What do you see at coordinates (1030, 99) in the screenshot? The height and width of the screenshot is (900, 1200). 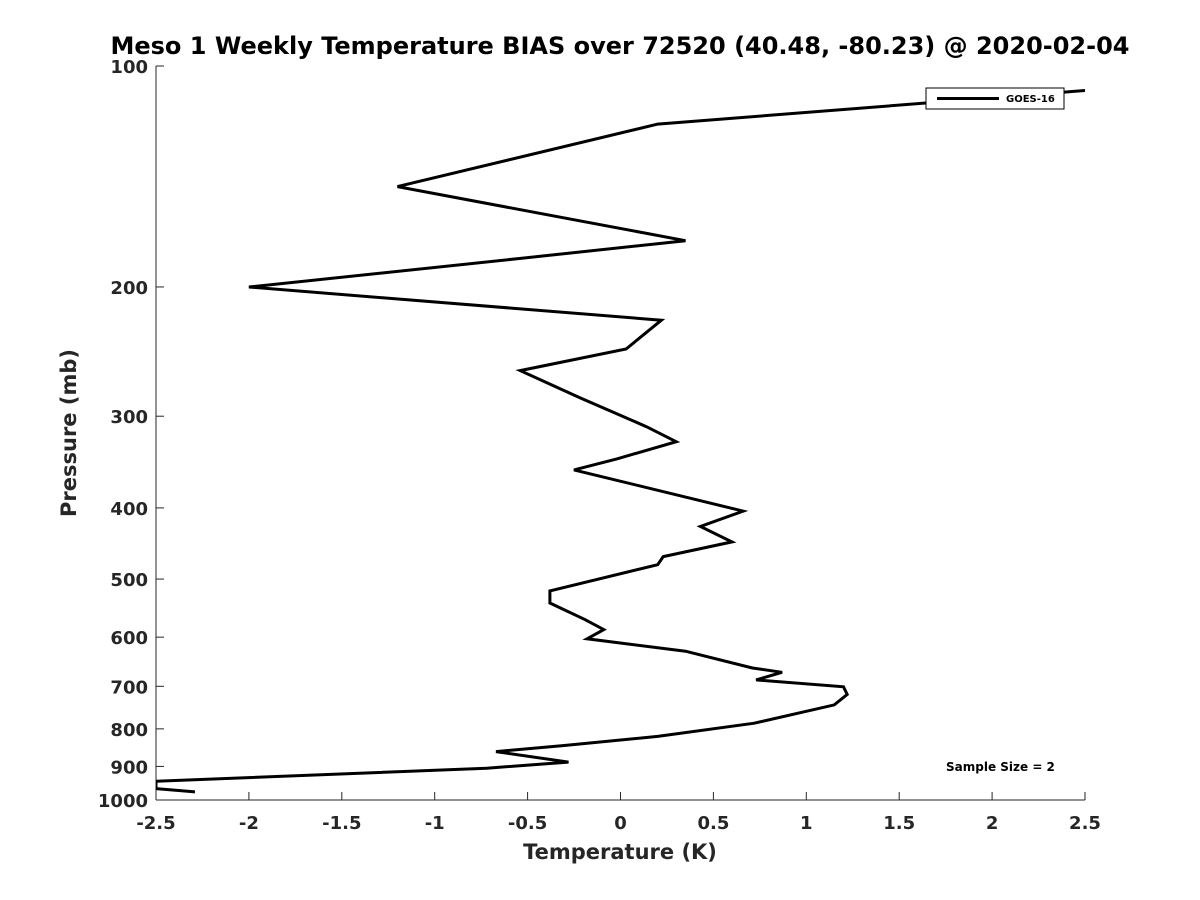 I see `legend-label-goes-16: GOES-16` at bounding box center [1030, 99].